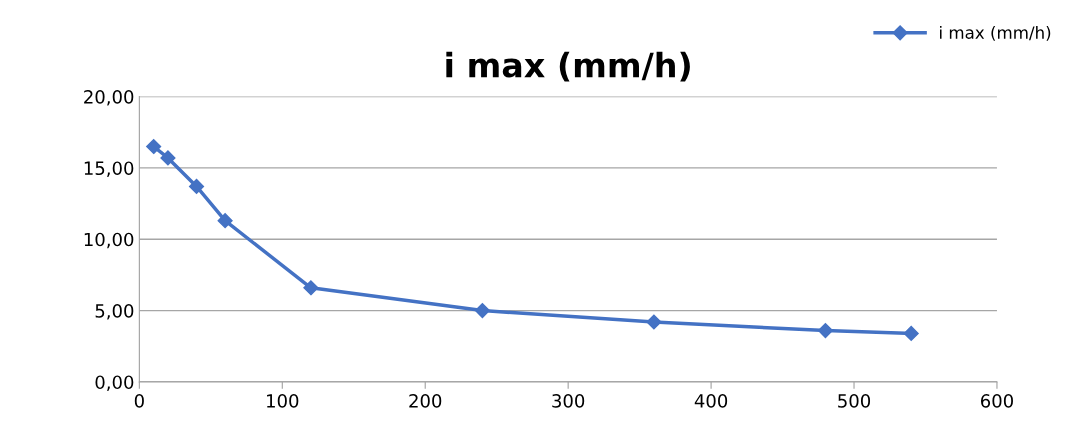 The image size is (1072, 439). Describe the element at coordinates (109, 169) in the screenshot. I see `y-tick-label: 15,00` at that location.